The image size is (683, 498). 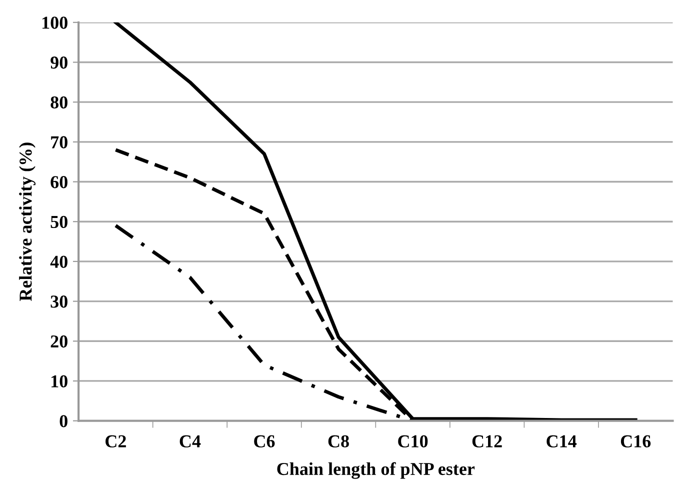 What do you see at coordinates (635, 441) in the screenshot?
I see `x-tick-label: C16` at bounding box center [635, 441].